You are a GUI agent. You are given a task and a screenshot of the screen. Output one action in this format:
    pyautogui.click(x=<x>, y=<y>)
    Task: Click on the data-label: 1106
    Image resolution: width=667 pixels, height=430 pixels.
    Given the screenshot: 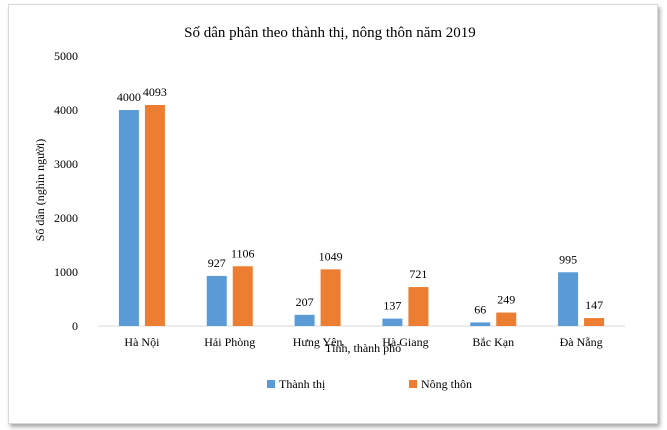 What is the action you would take?
    pyautogui.click(x=243, y=253)
    